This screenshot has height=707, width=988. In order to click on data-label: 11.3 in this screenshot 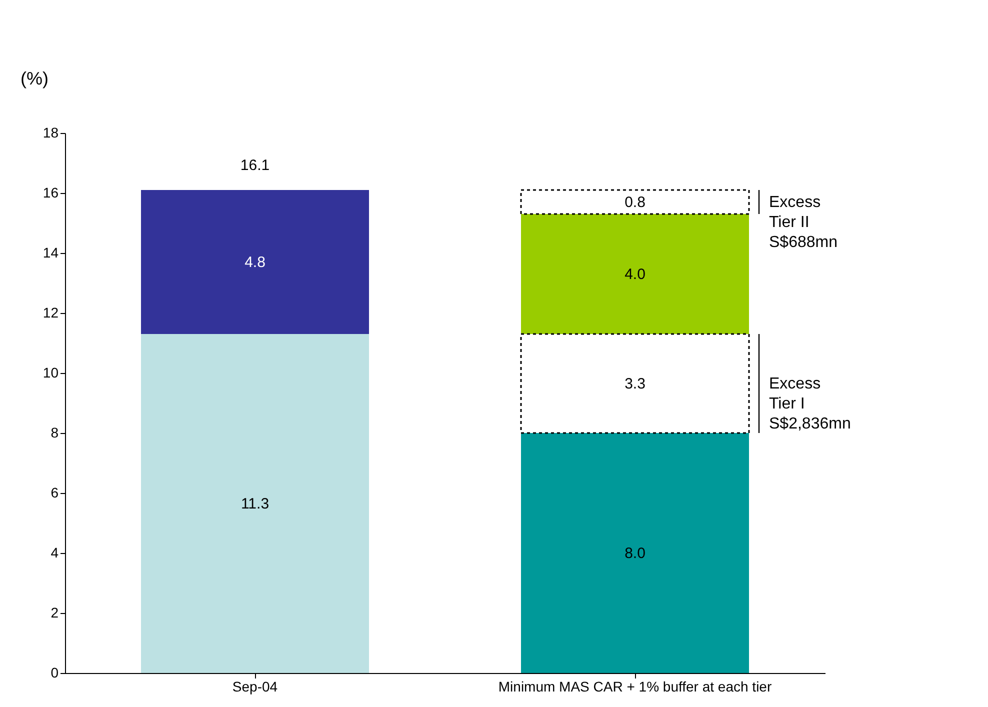, I will do `click(255, 504)`.